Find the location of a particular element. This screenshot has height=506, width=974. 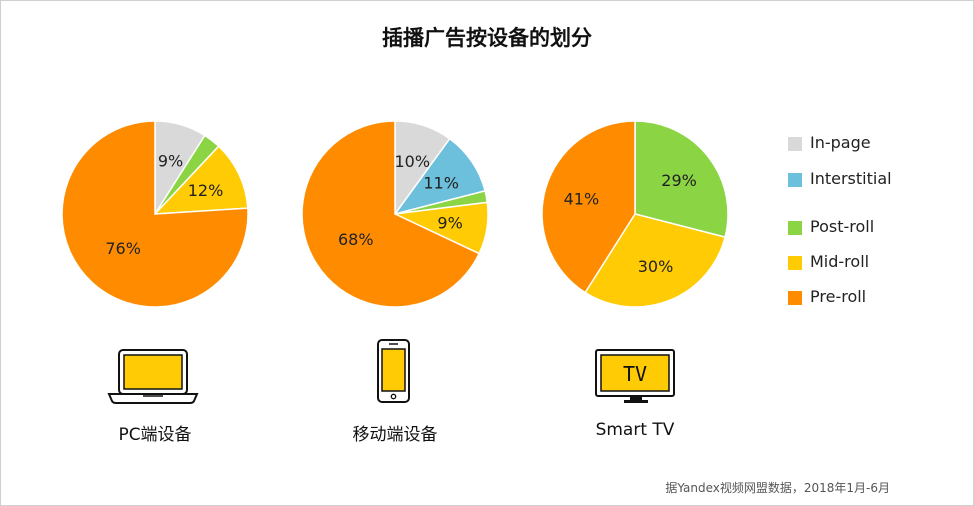

source-note: 据Yandex视频网盟数据，2018年1月-6月 is located at coordinates (777, 488).